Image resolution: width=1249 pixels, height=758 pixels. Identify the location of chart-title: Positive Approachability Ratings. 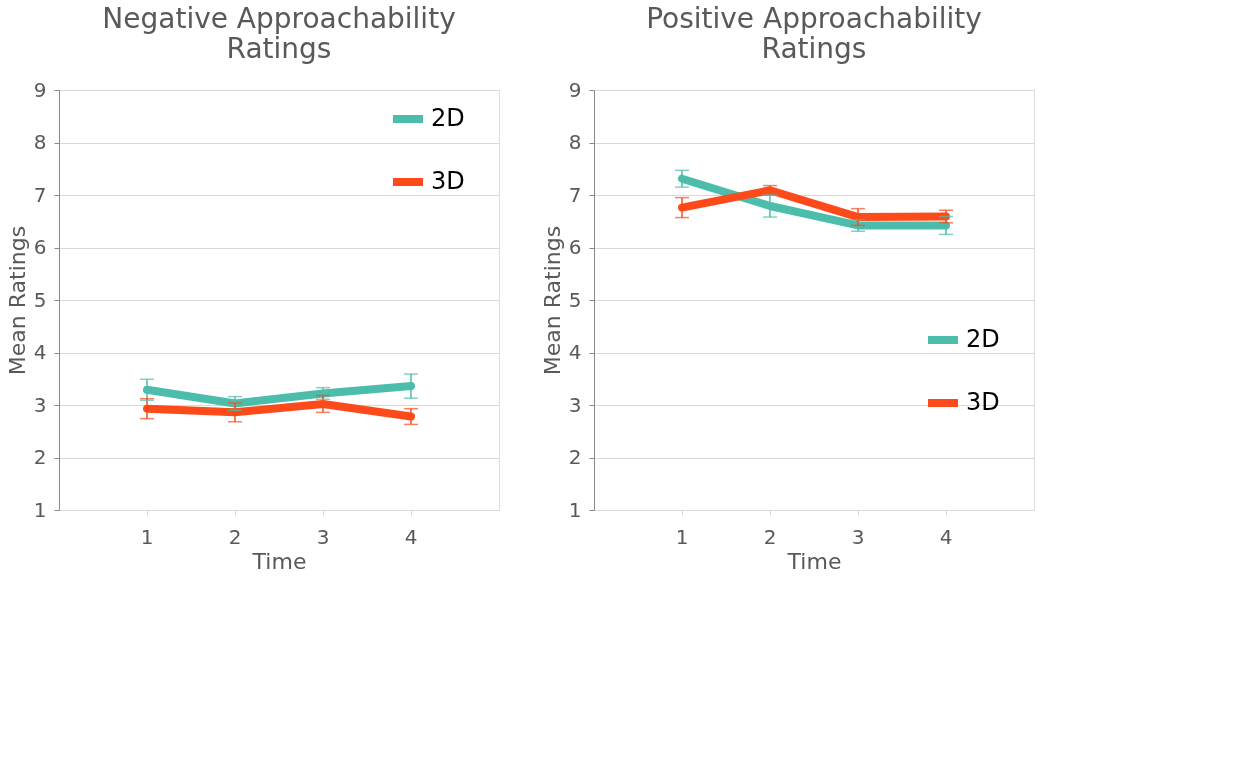
(814, 33).